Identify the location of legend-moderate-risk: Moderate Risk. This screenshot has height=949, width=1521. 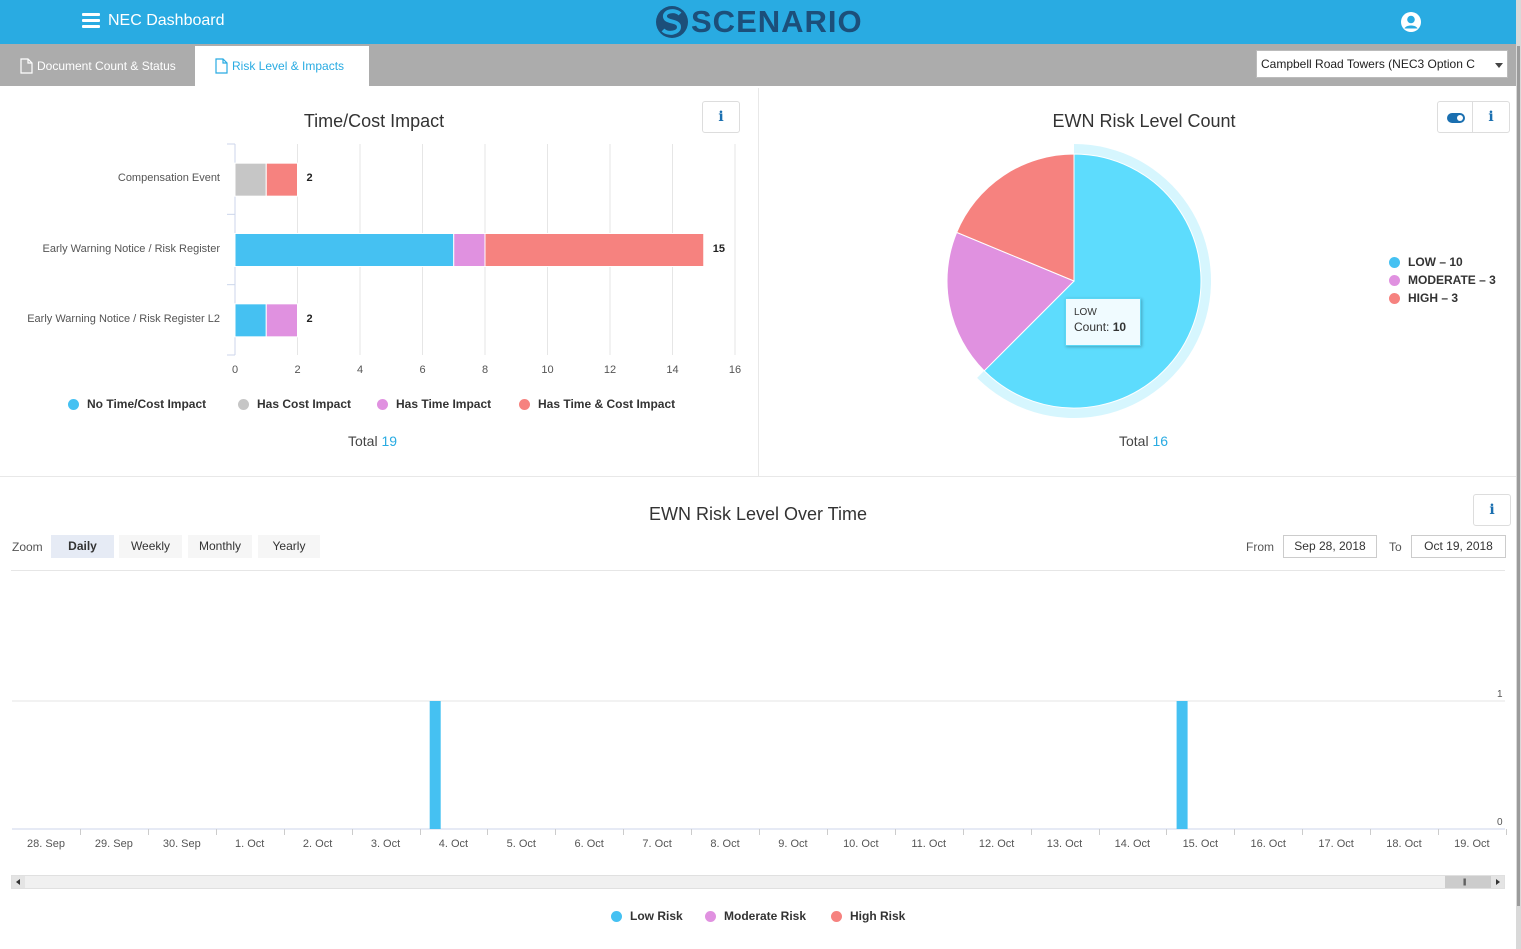
(755, 916).